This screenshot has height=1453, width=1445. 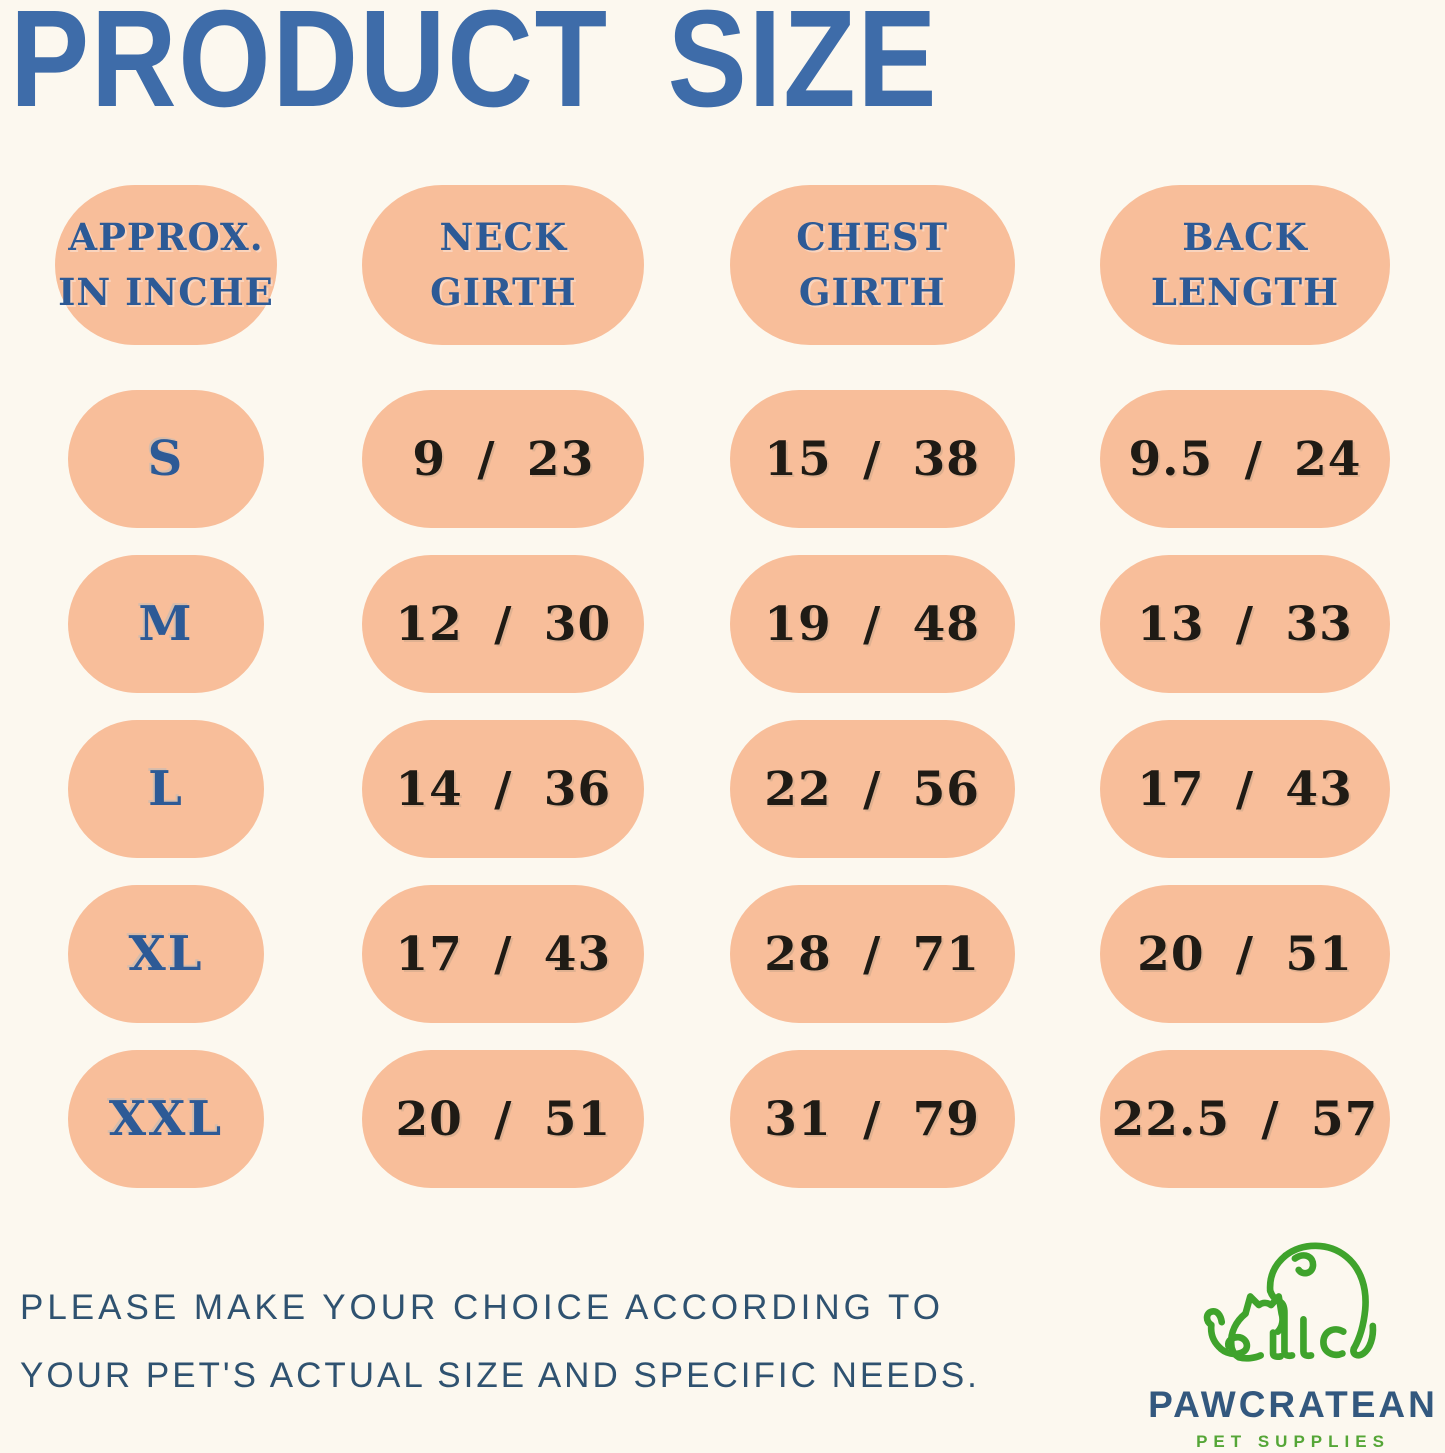 What do you see at coordinates (1293, 1404) in the screenshot?
I see `brand-name: PAWCRATEAN` at bounding box center [1293, 1404].